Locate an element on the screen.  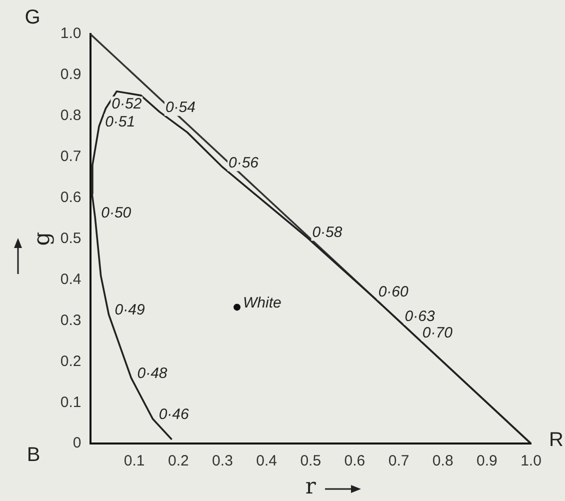
annotation: White is located at coordinates (262, 303).